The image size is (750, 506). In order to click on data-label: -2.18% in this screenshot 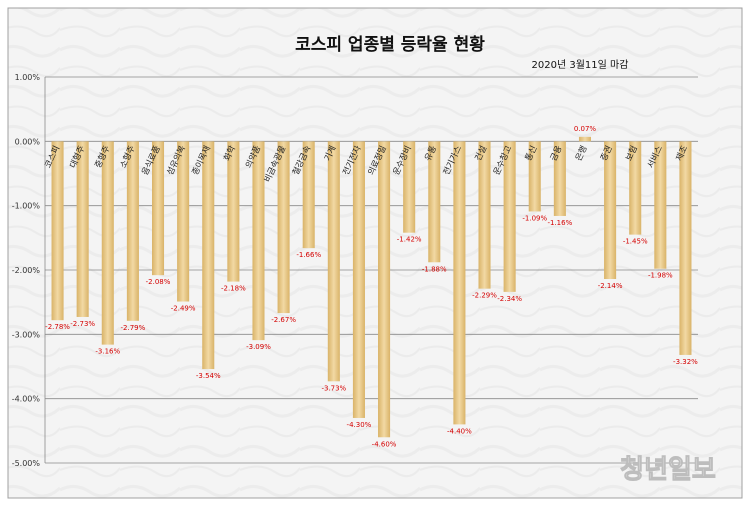, I will do `click(233, 289)`.